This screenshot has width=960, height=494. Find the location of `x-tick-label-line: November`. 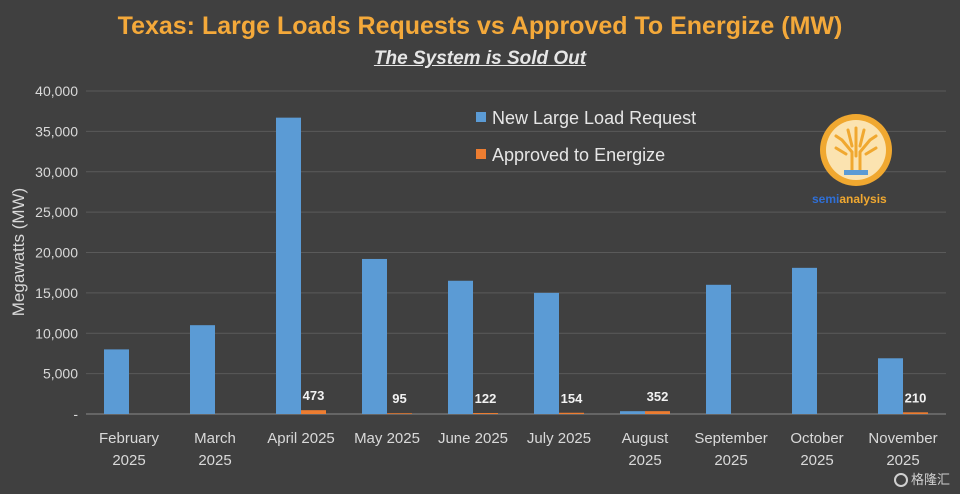

x-tick-label-line: November is located at coordinates (902, 438).